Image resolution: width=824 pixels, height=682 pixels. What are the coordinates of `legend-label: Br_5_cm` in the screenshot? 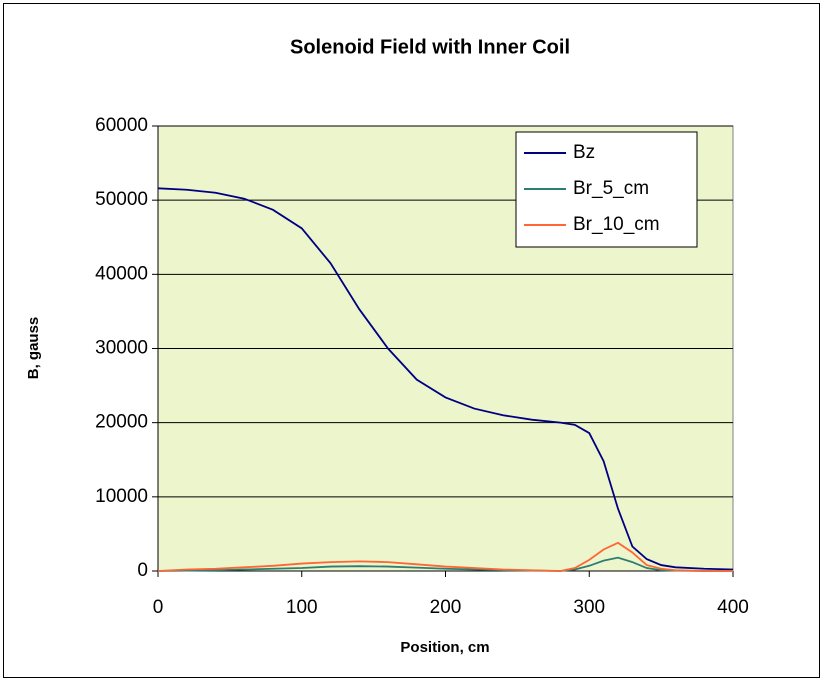 It's located at (611, 188).